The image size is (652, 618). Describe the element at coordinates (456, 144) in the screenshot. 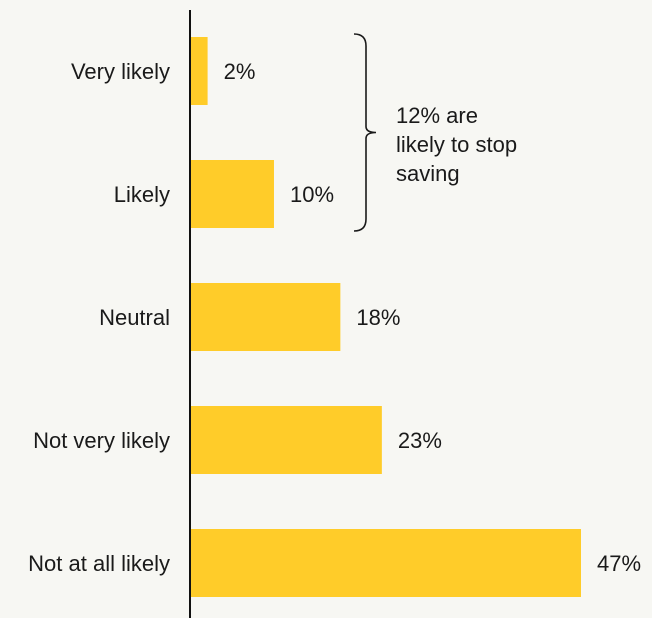

I see `annotation-line-2: likely to stop` at that location.